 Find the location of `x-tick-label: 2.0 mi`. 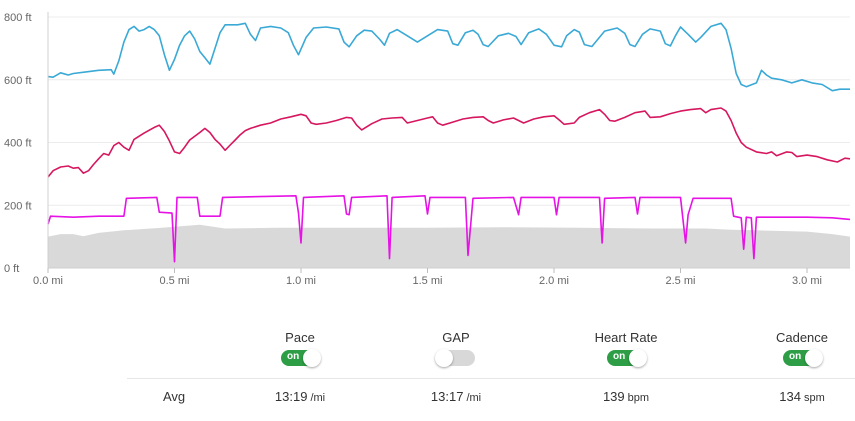

x-tick-label: 2.0 mi is located at coordinates (554, 281).